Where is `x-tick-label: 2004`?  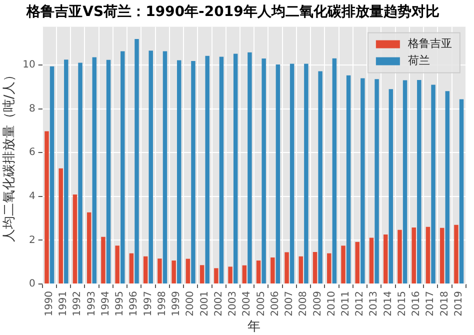 x-tick-label: 2004 is located at coordinates (247, 303).